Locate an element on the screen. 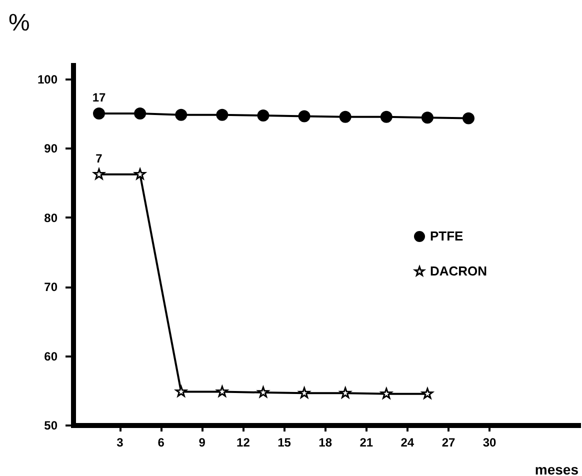  legend-label: DACRON is located at coordinates (459, 271).